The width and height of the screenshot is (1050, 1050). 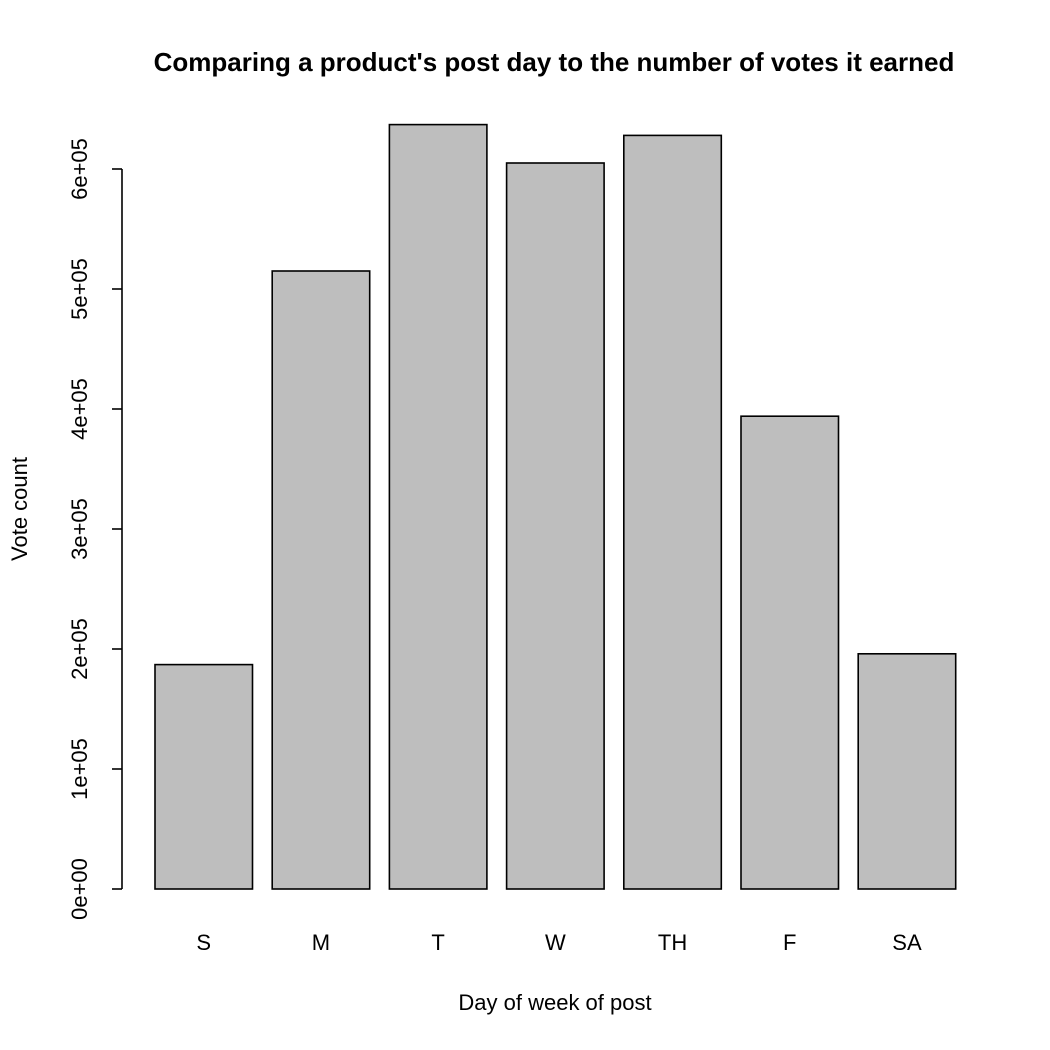 I want to click on y-axis-label: Vote count, so click(x=19, y=509).